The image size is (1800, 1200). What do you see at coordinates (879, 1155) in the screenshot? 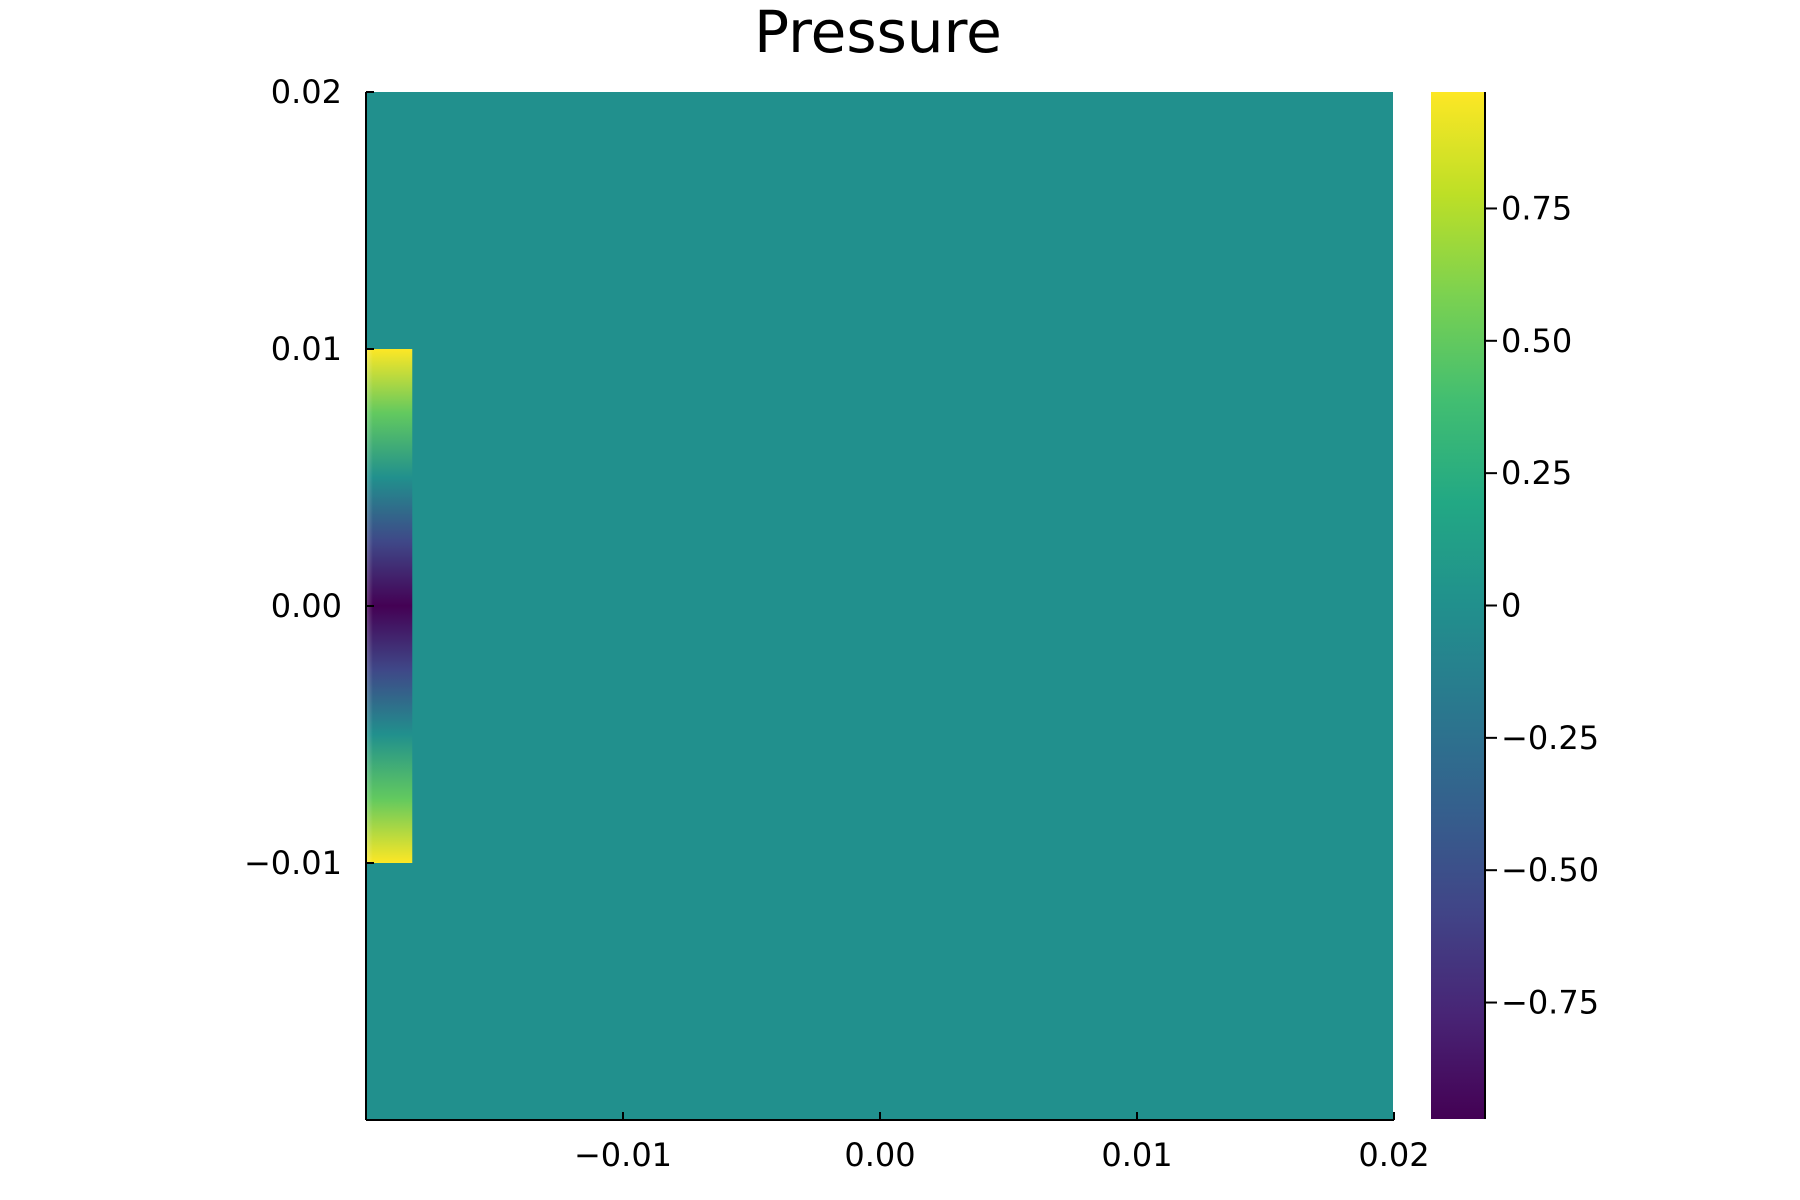
I see `x-tick-label: 0.00` at bounding box center [879, 1155].